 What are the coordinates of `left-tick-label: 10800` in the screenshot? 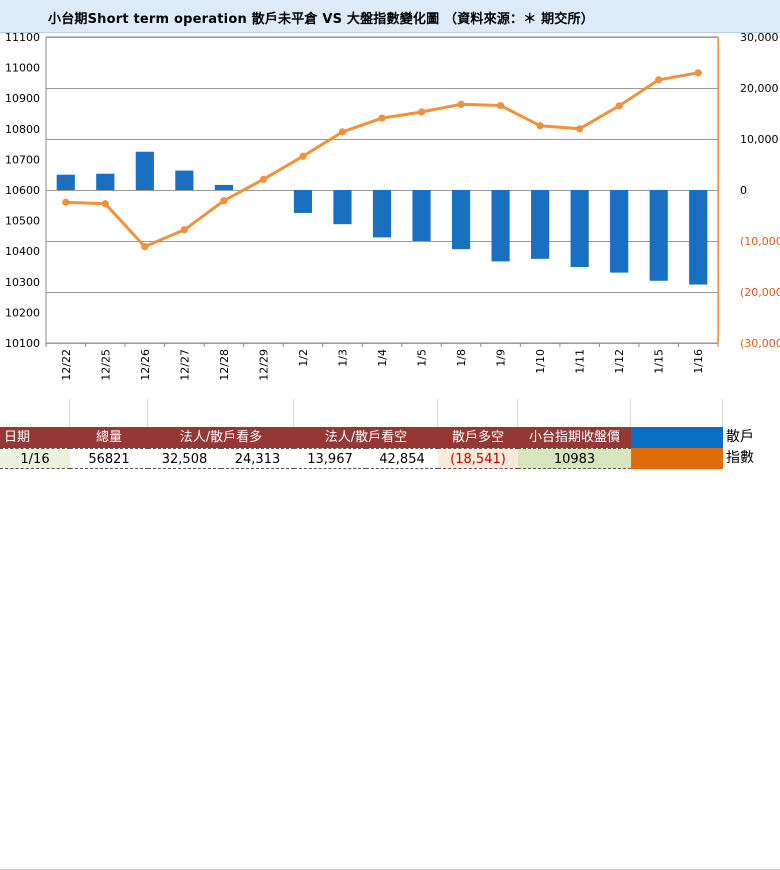 It's located at (22, 129).